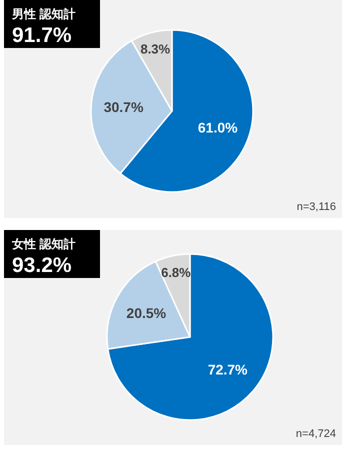  Describe the element at coordinates (218, 127) in the screenshot. I see `data-label: 61.0%` at that location.